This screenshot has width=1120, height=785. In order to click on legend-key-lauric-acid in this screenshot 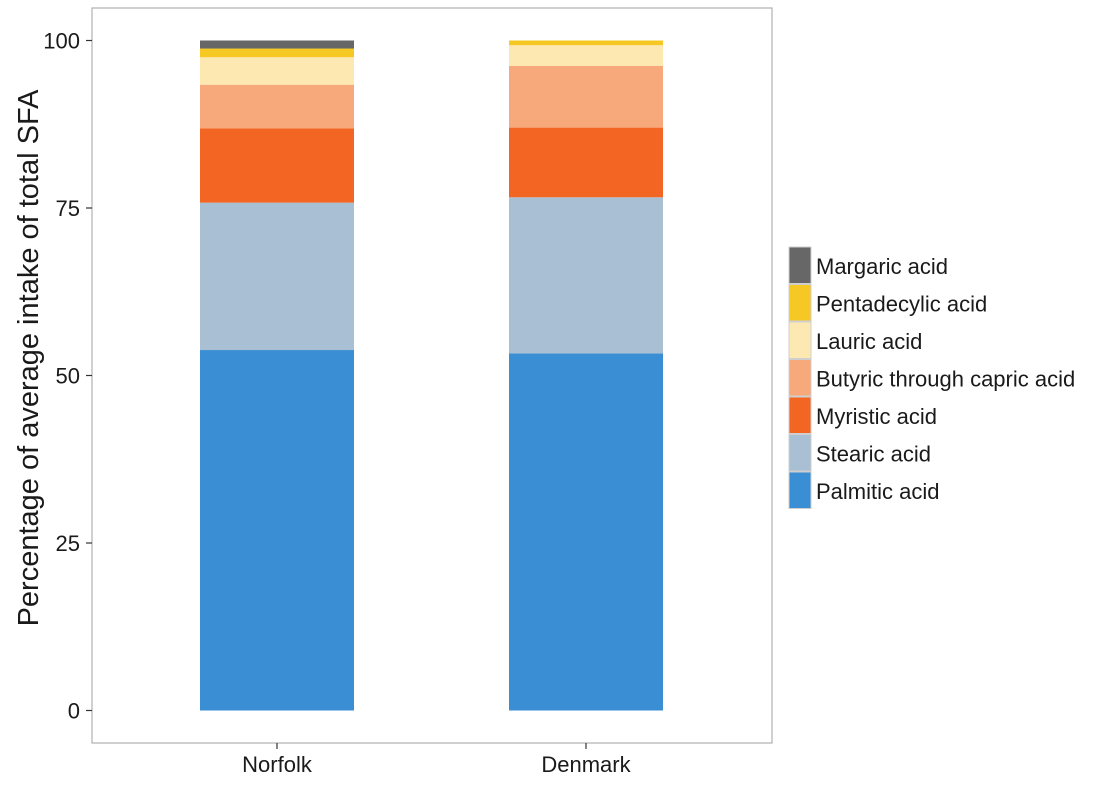, I will do `click(800, 340)`.